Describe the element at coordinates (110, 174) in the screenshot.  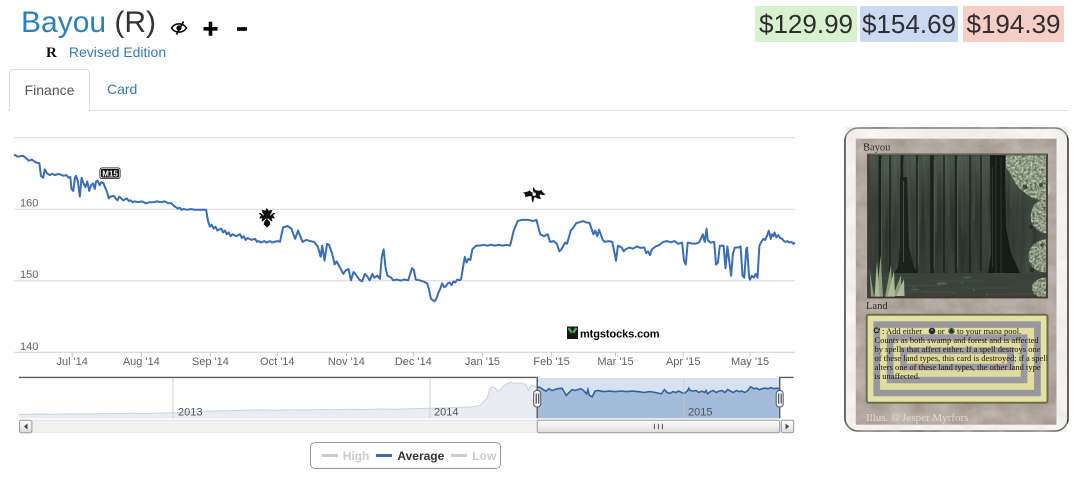
I see `svg-text: M15` at that location.